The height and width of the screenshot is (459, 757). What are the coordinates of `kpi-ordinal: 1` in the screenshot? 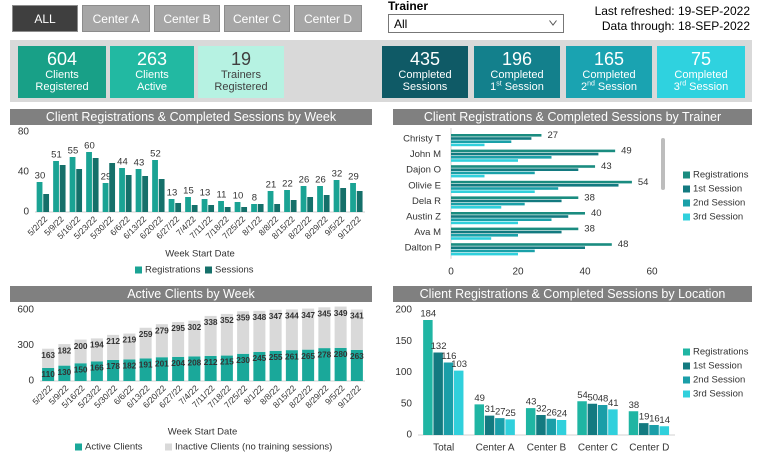 It's located at (493, 87).